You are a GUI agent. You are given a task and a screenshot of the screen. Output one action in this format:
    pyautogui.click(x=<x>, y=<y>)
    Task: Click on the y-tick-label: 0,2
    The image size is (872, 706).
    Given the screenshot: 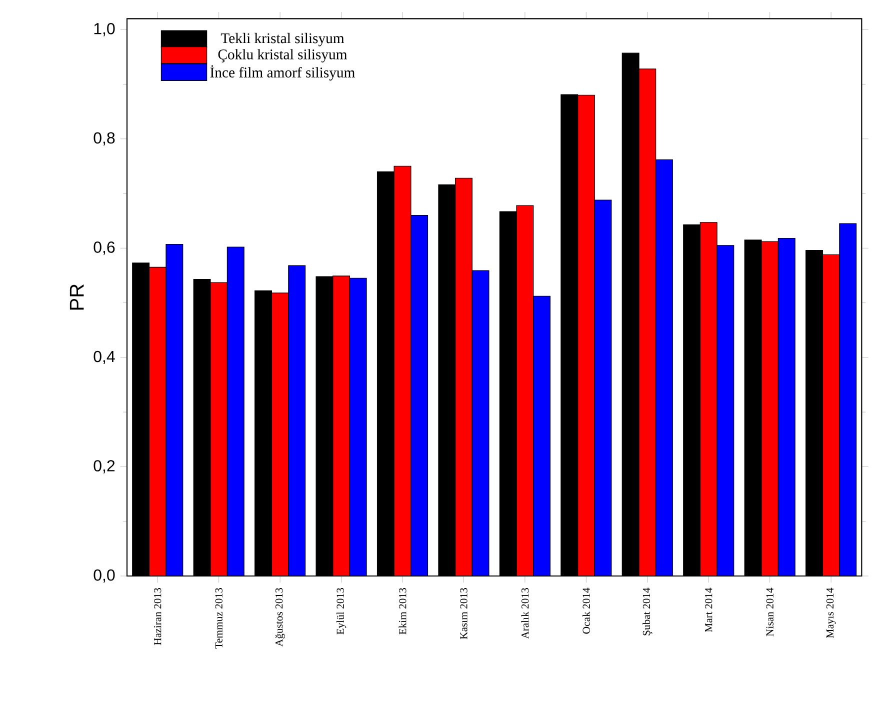 What is the action you would take?
    pyautogui.click(x=104, y=467)
    